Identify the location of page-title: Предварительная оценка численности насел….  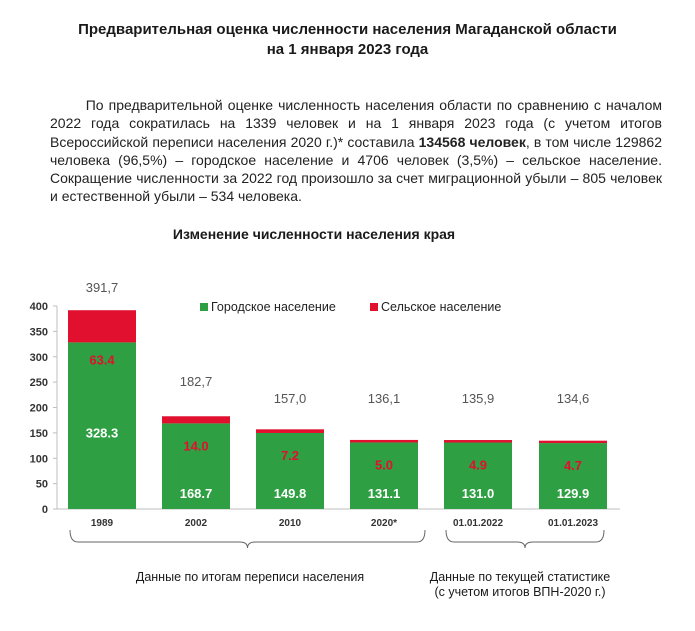
(347, 40).